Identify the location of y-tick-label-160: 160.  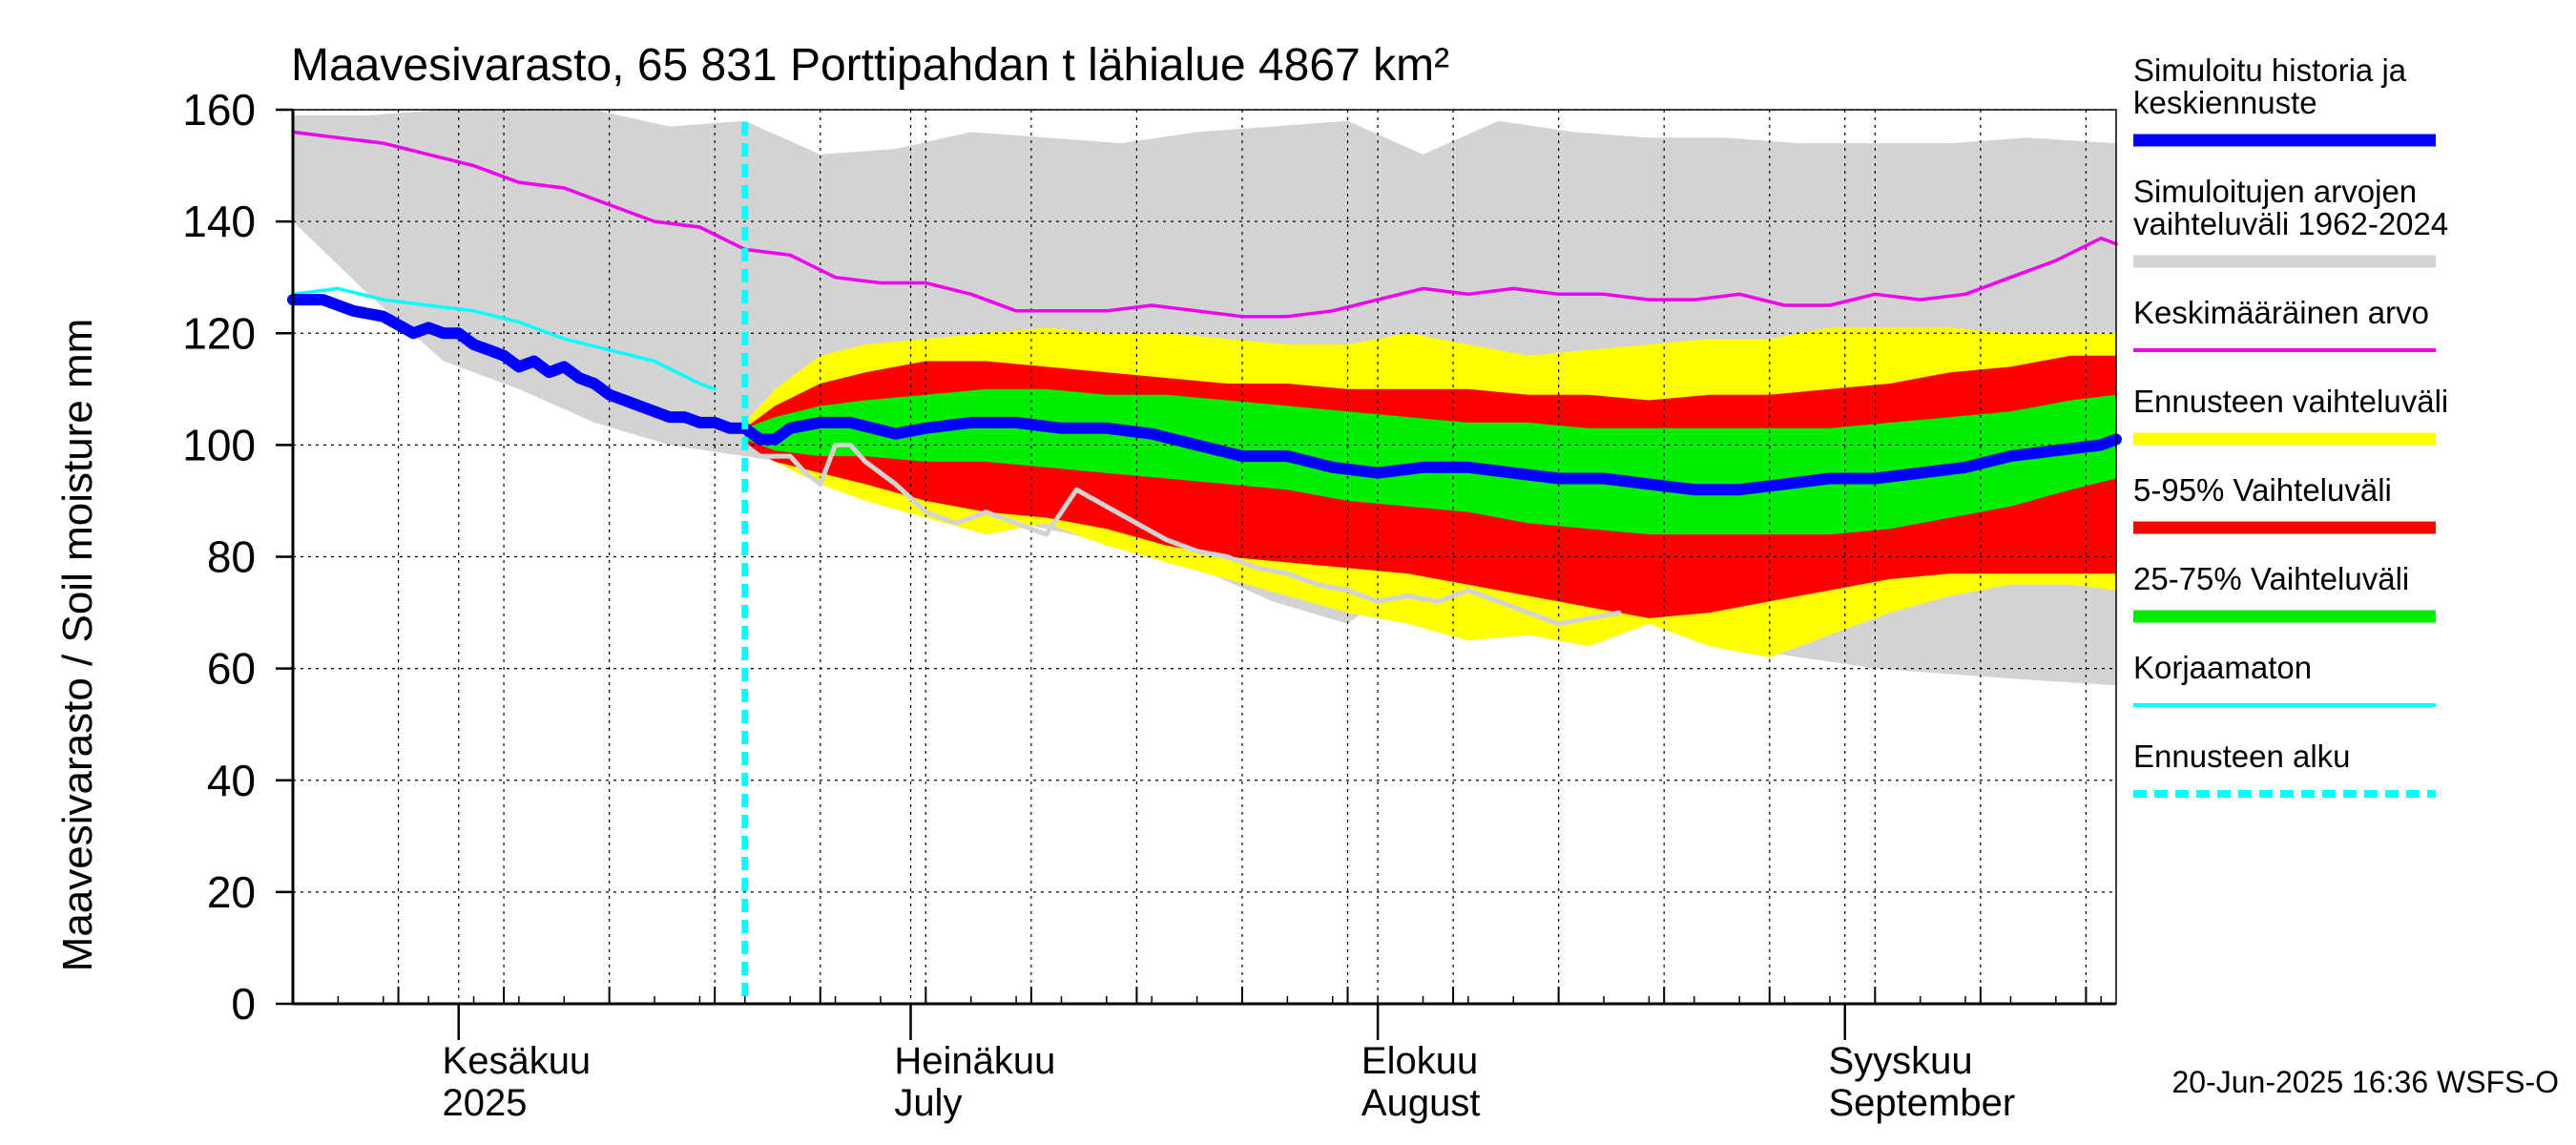
(219, 110).